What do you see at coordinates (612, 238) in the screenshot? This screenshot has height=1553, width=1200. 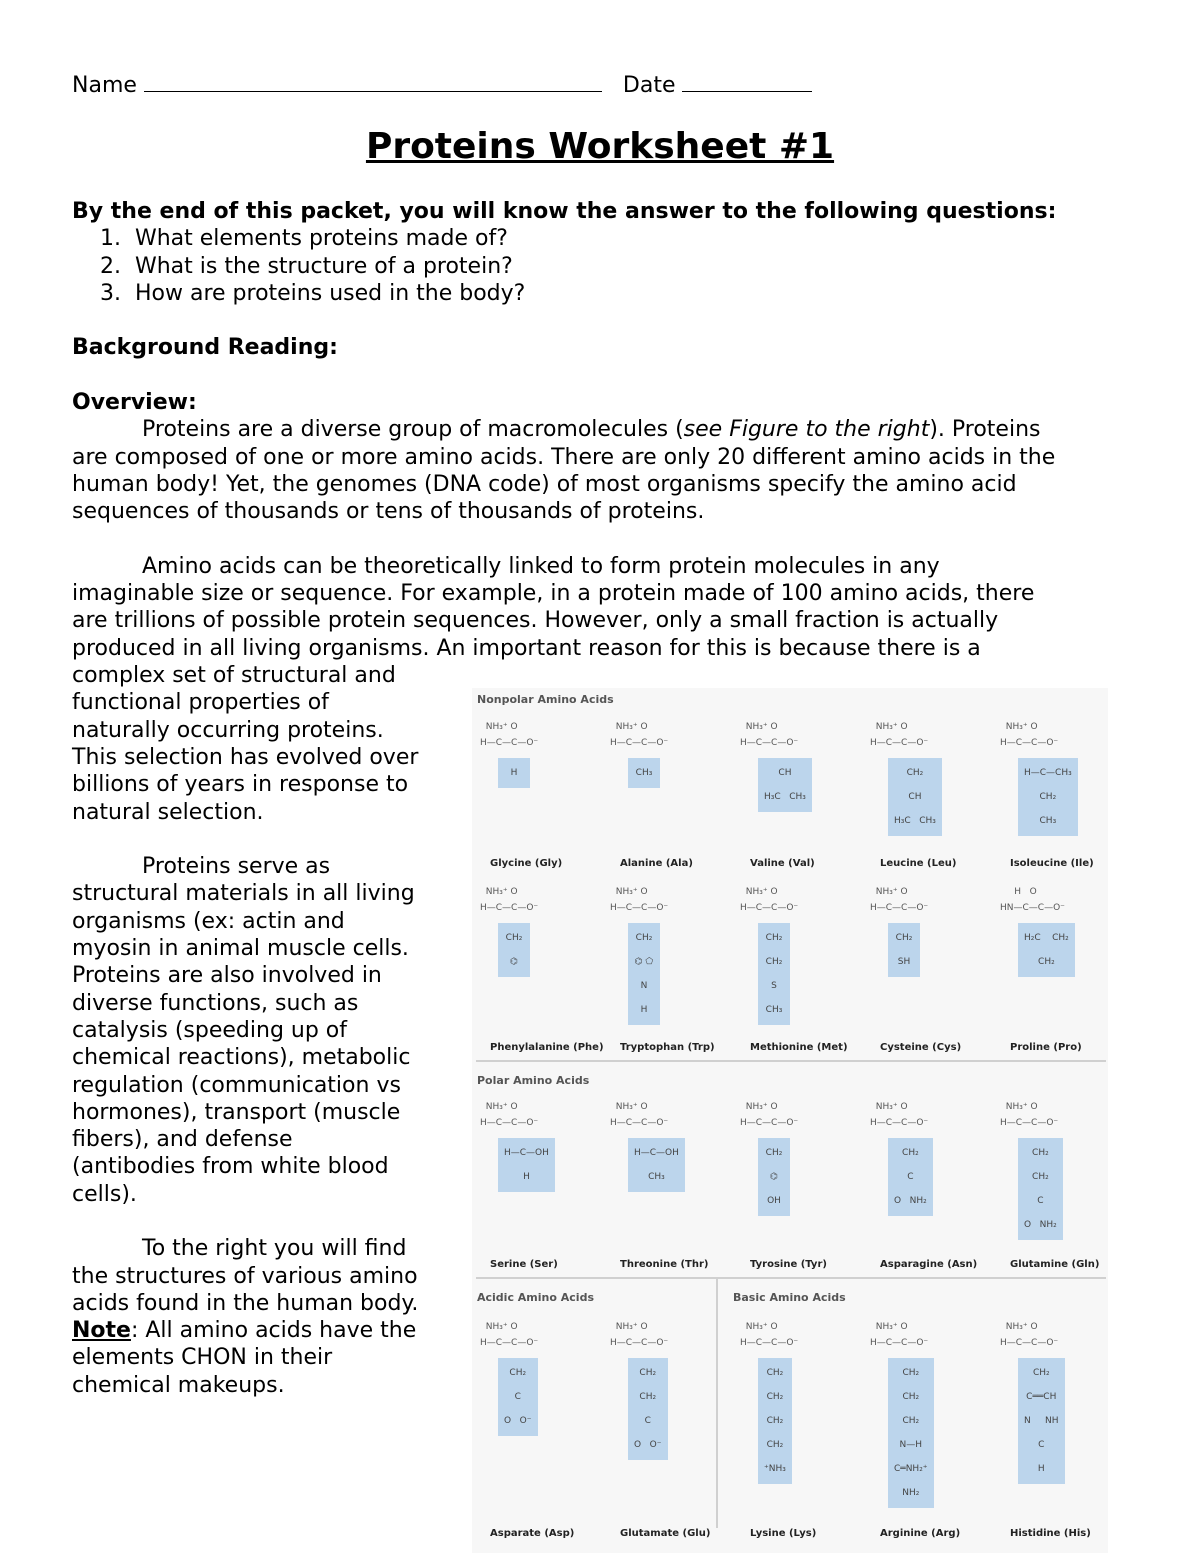 I see `text-line: 1. What elements proteins made of?` at bounding box center [612, 238].